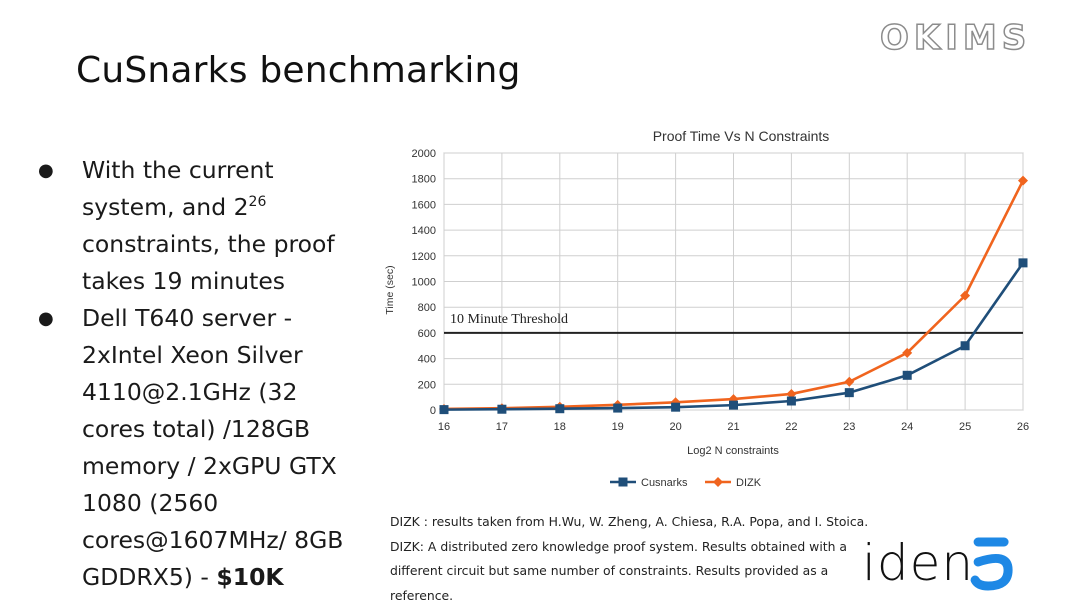  What do you see at coordinates (991, 564) in the screenshot?
I see `iden3-three-icon` at bounding box center [991, 564].